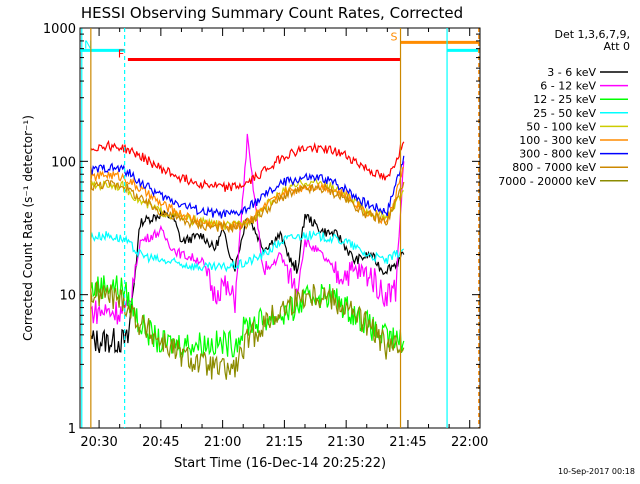 This screenshot has height=484, width=640. What do you see at coordinates (121, 54) in the screenshot?
I see `flag-label-f: F` at bounding box center [121, 54].